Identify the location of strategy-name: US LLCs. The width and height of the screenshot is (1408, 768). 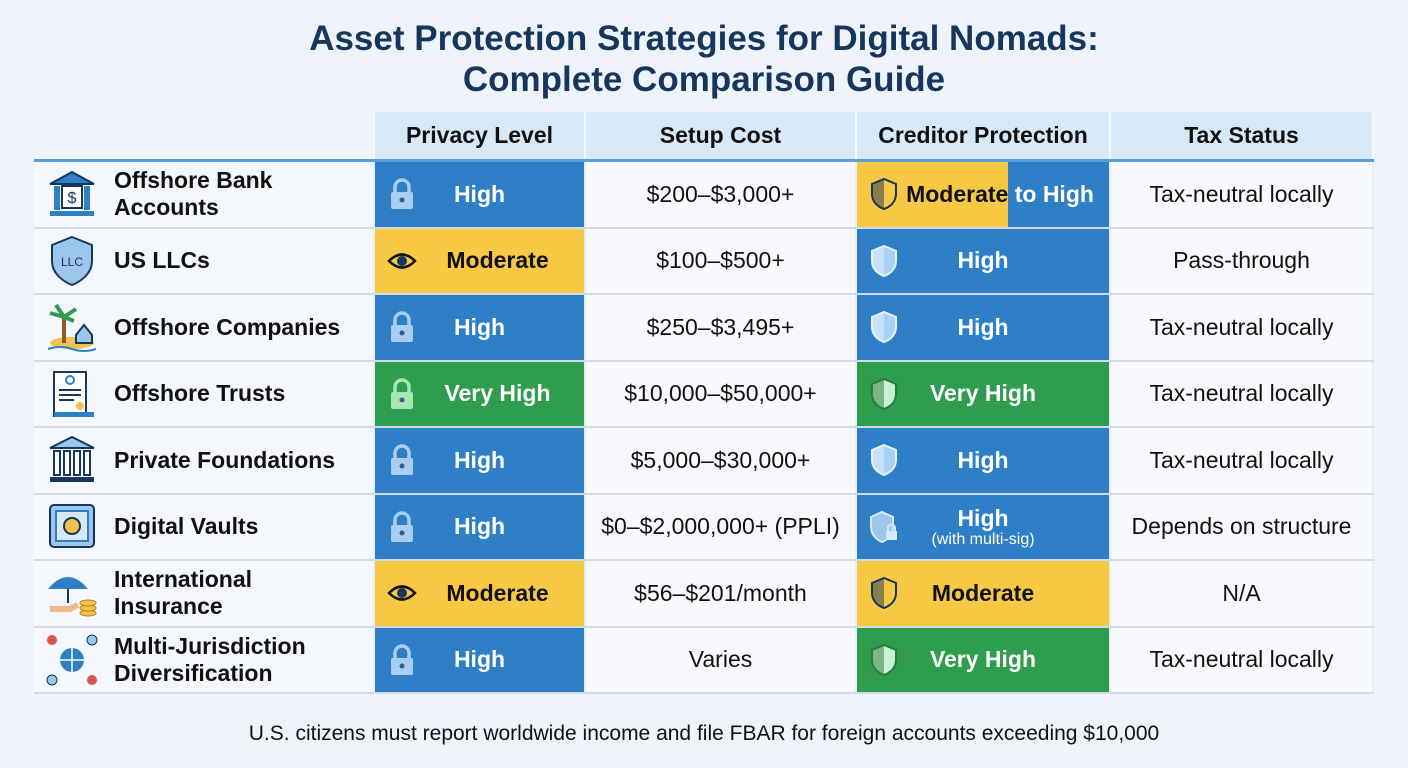
(162, 260).